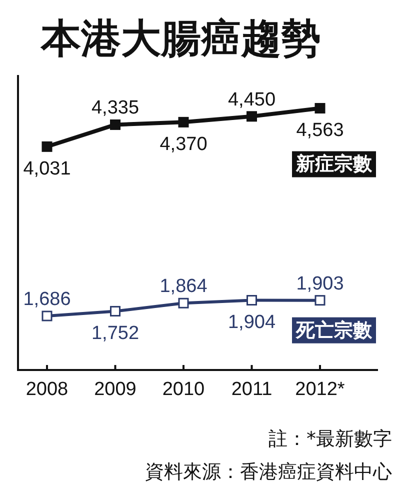 This screenshot has width=402, height=504. What do you see at coordinates (252, 99) in the screenshot?
I see `data-label: 4,450` at bounding box center [252, 99].